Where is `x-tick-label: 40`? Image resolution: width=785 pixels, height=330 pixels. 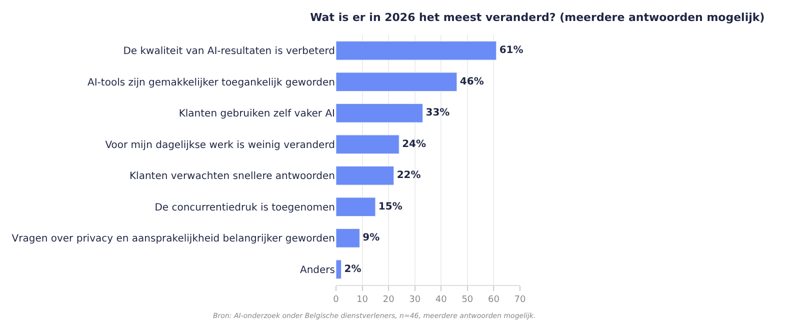 x-tick-label: 40 is located at coordinates (441, 299).